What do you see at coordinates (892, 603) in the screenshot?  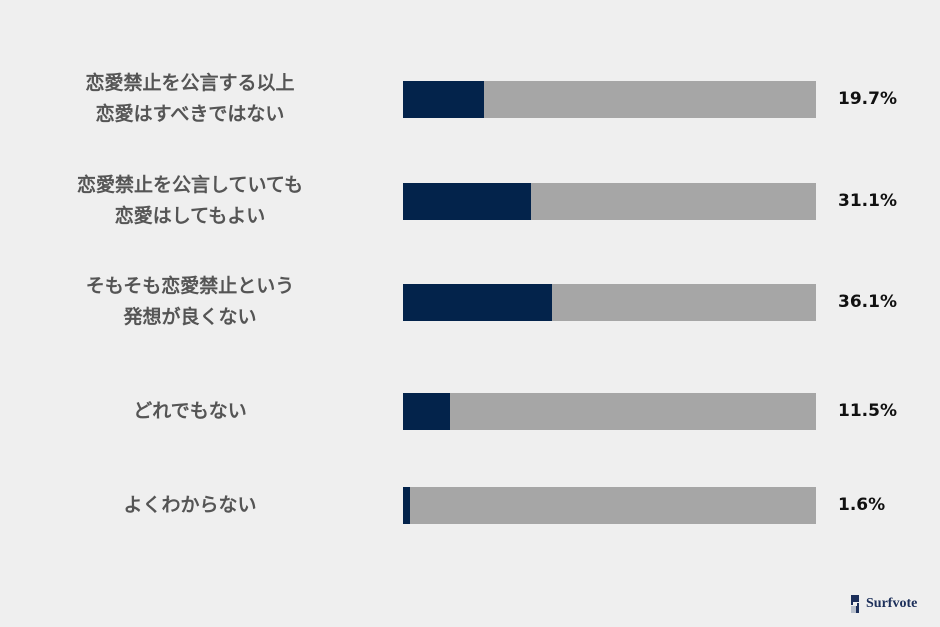 I see `surfvote-logo-text: Surfvote` at bounding box center [892, 603].